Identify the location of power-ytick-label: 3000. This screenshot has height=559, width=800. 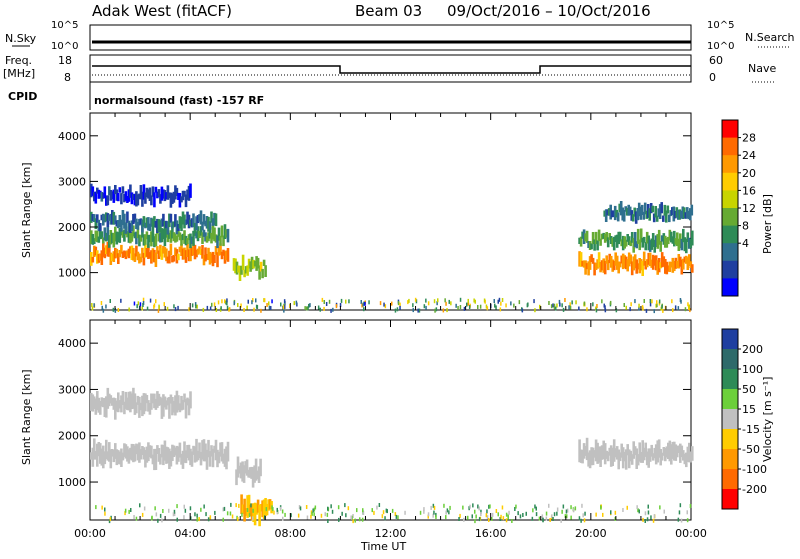
(72, 181).